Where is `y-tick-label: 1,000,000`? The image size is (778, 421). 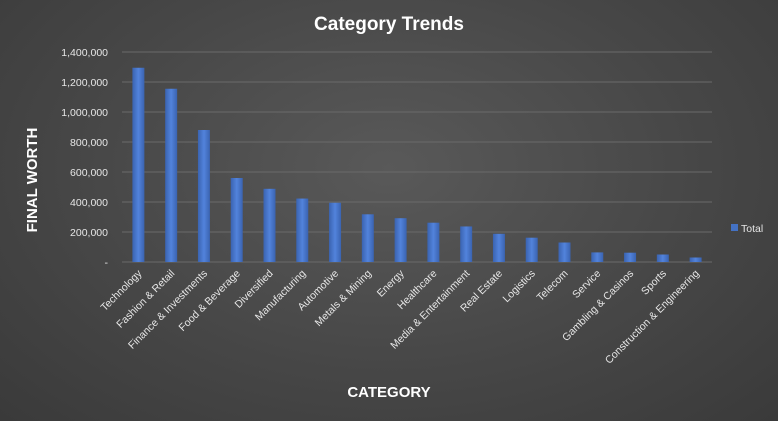 y-tick-label: 1,000,000 is located at coordinates (84, 113).